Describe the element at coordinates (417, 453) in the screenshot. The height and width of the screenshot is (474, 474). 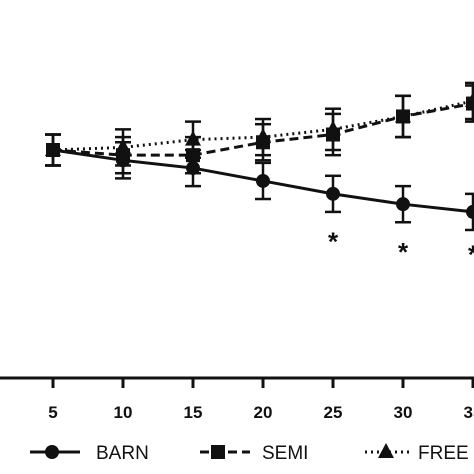
I see `legend-item-free: FREE` at that location.